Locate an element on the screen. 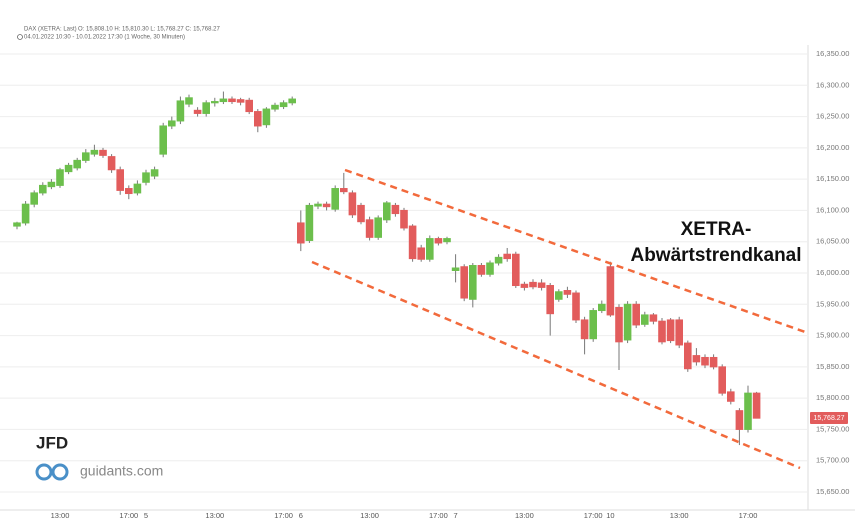  y-tick-label: 15,950.00 is located at coordinates (832, 303).